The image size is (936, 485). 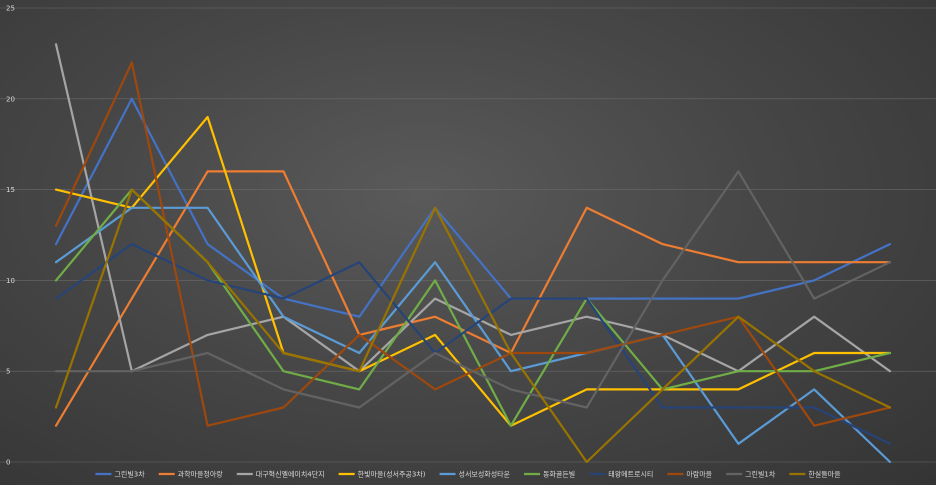 I want to click on legend-item: 아람마을, so click(x=690, y=474).